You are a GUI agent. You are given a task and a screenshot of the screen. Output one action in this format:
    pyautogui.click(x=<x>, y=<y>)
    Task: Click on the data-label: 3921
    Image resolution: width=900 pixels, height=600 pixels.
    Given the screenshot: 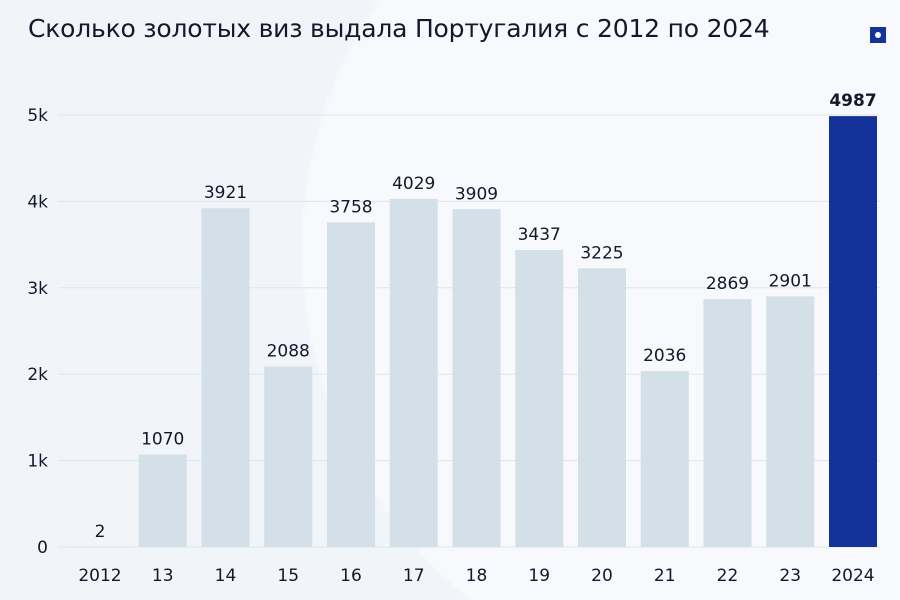 What is the action you would take?
    pyautogui.click(x=225, y=193)
    